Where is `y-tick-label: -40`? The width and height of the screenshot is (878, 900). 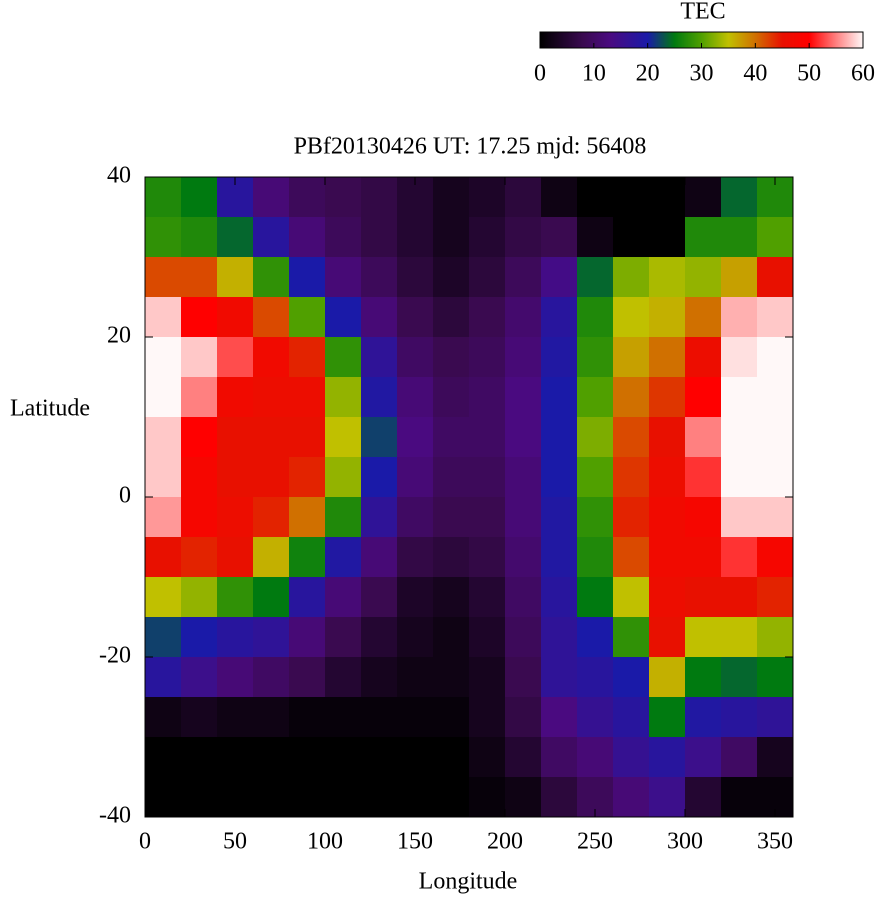
y-tick-label: -40 is located at coordinates (115, 816).